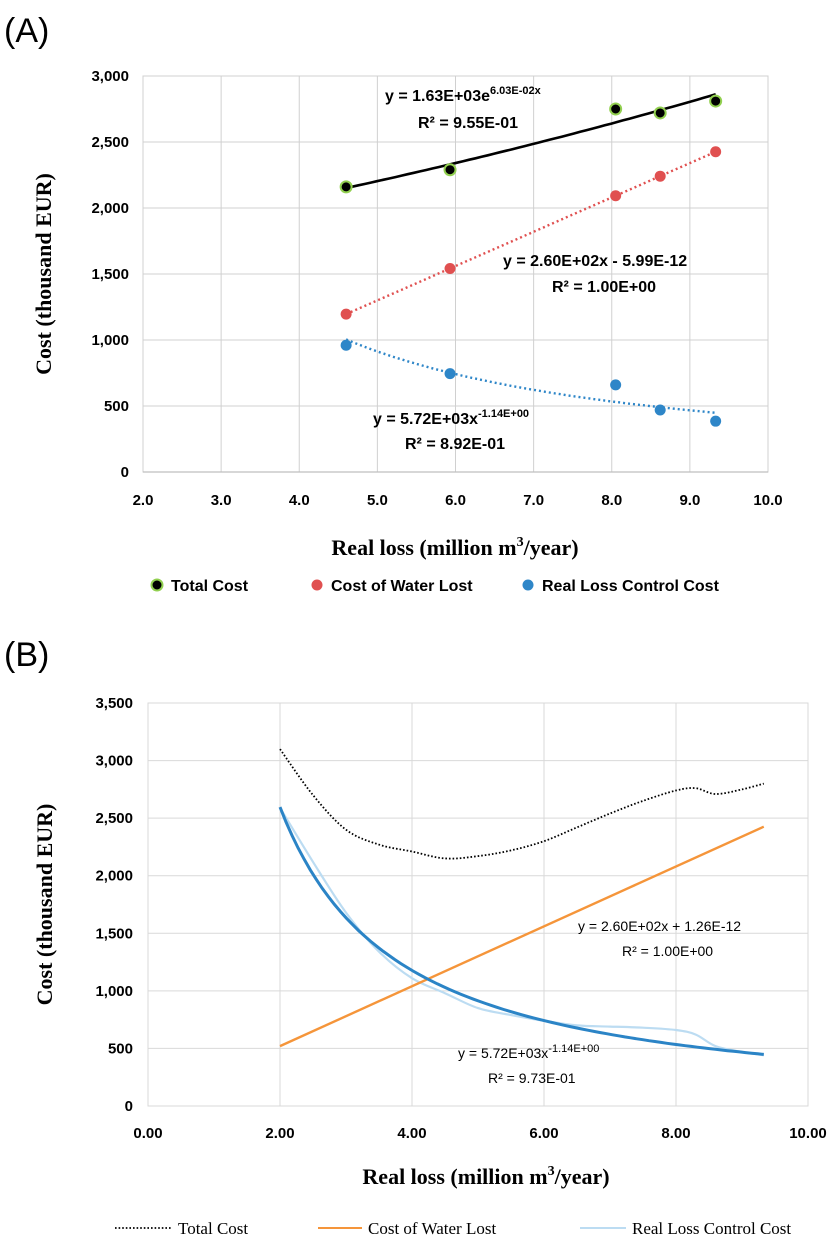 This screenshot has height=1245, width=827. Describe the element at coordinates (147, 1133) in the screenshot. I see `x-tick-label: 0.00` at that location.